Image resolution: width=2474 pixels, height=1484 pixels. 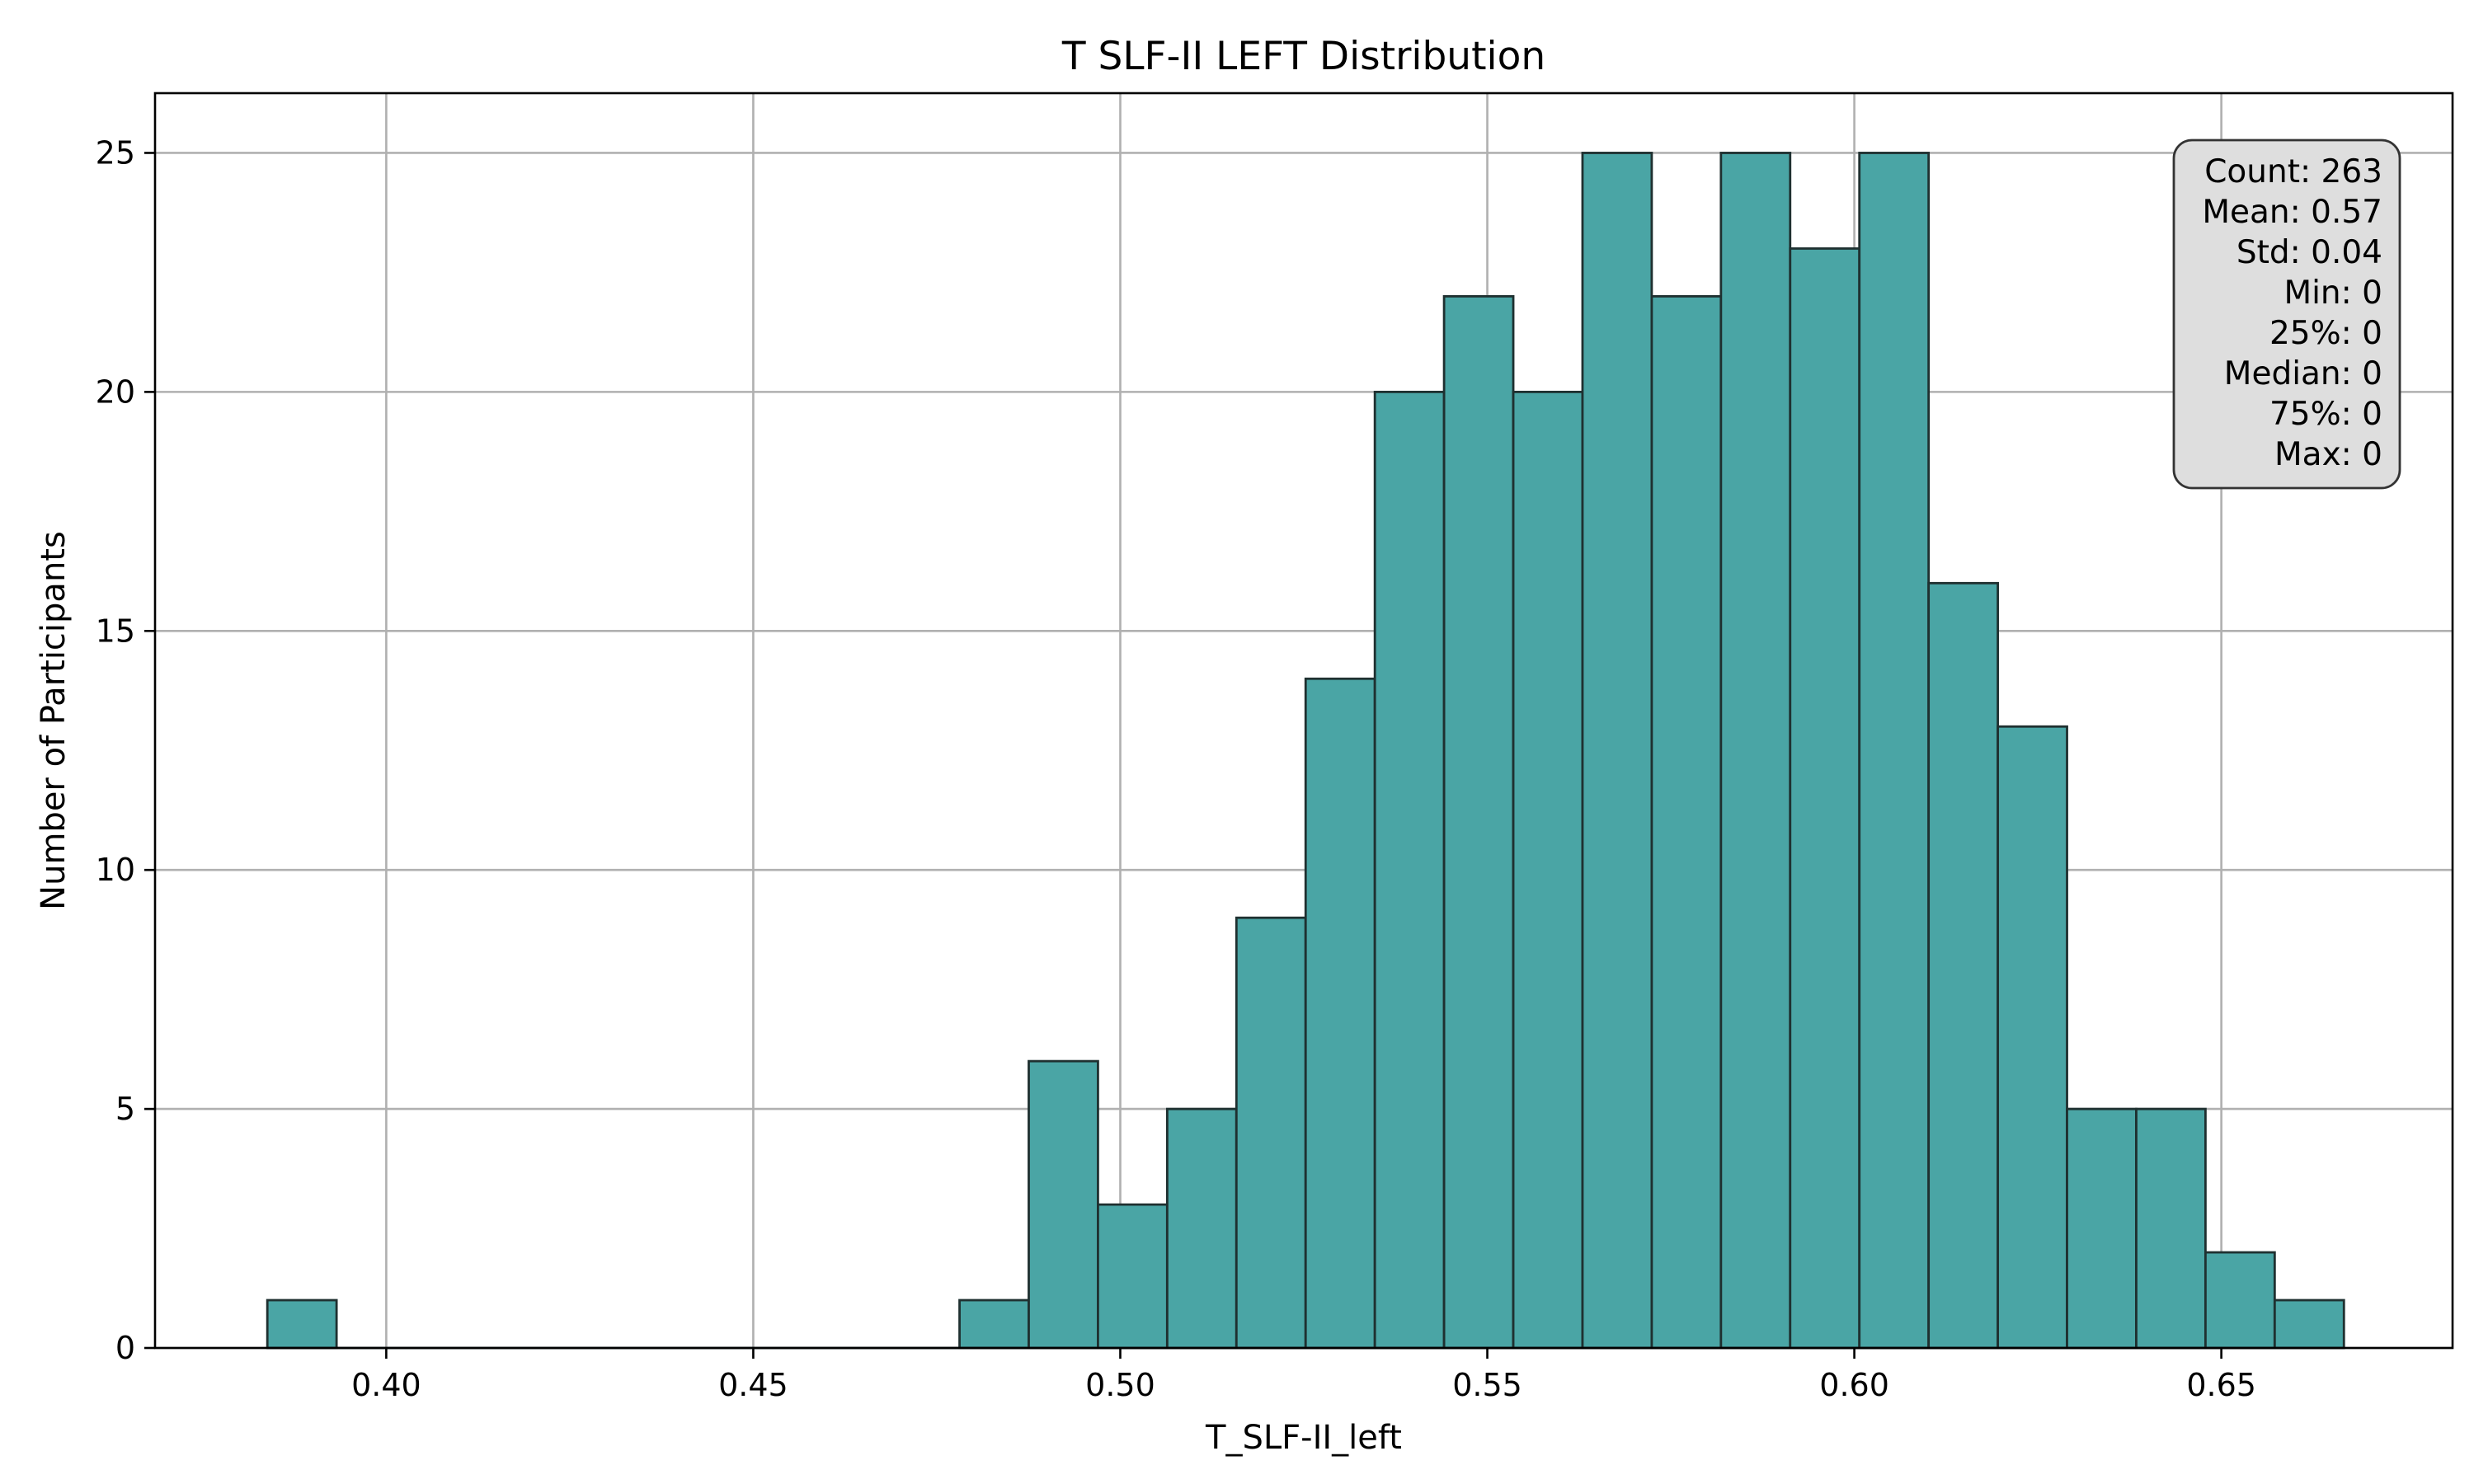 What do you see at coordinates (2309, 252) in the screenshot?
I see `stats-std: Std: 0.04` at bounding box center [2309, 252].